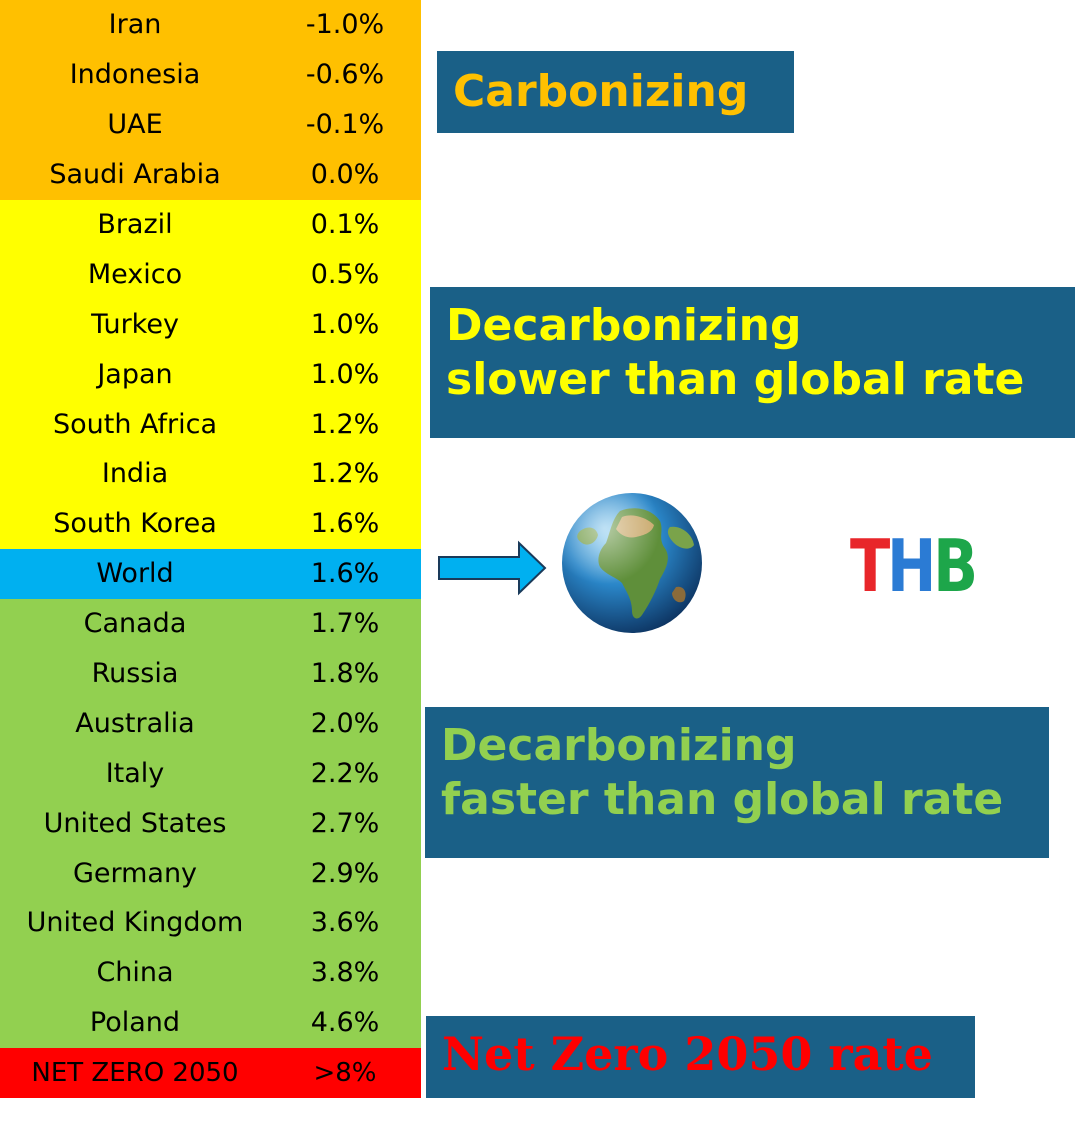 This screenshot has height=1125, width=1088. What do you see at coordinates (632, 563) in the screenshot?
I see `earth-globe-icon` at bounding box center [632, 563].